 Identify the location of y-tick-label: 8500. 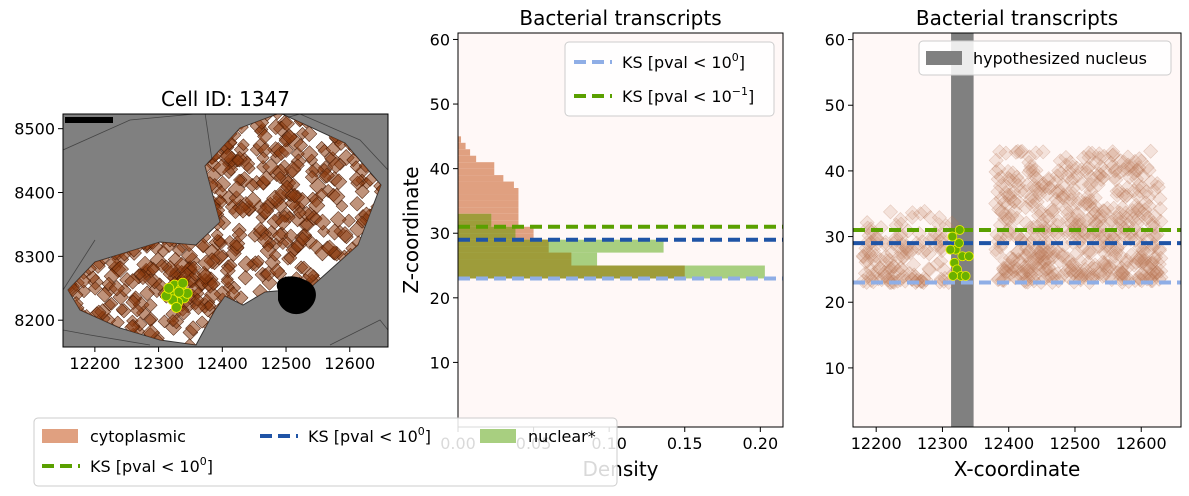
(34, 129).